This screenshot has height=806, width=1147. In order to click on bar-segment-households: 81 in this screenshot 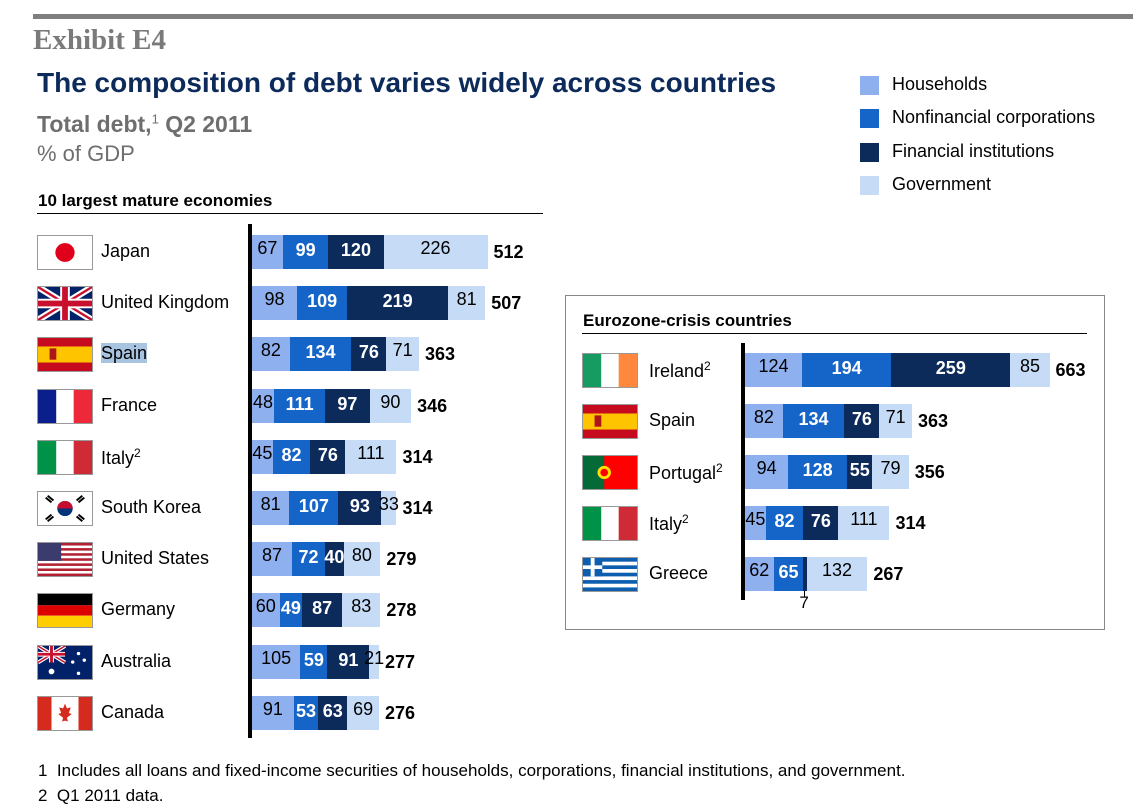, I will do `click(271, 508)`.